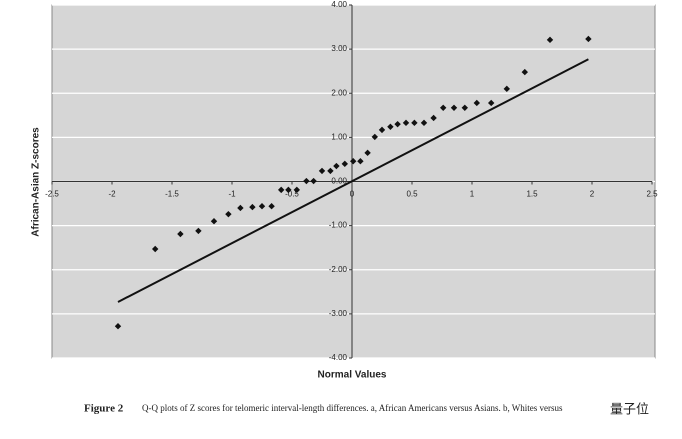 The image size is (682, 439). Describe the element at coordinates (652, 194) in the screenshot. I see `x-tick-label: 2.5` at that location.